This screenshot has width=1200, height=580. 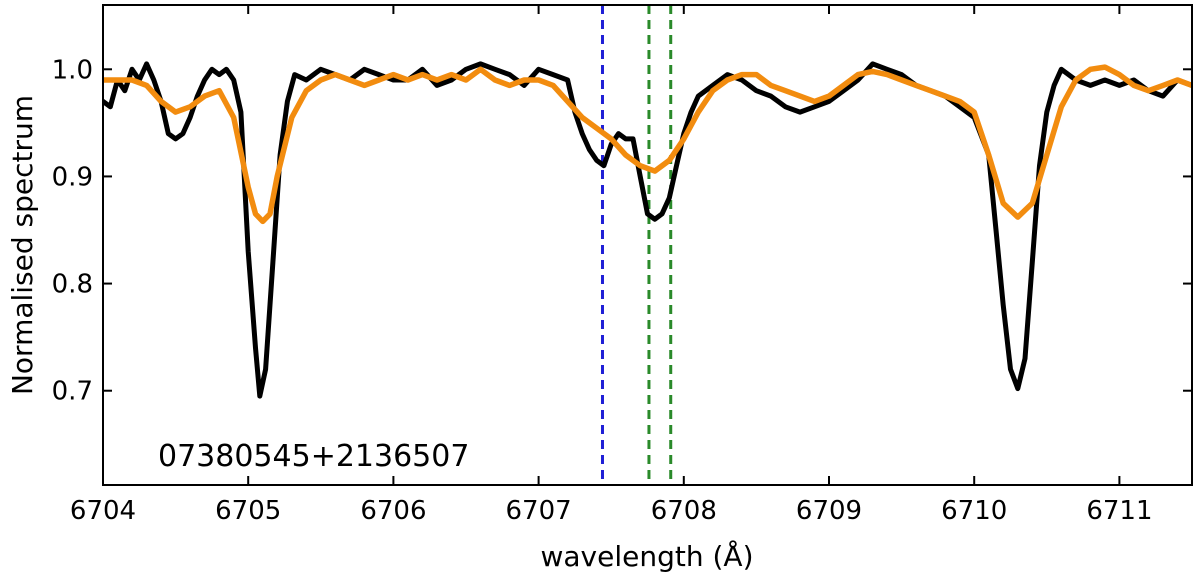 What do you see at coordinates (1119, 511) in the screenshot?
I see `x-tick-label: 6711` at bounding box center [1119, 511].